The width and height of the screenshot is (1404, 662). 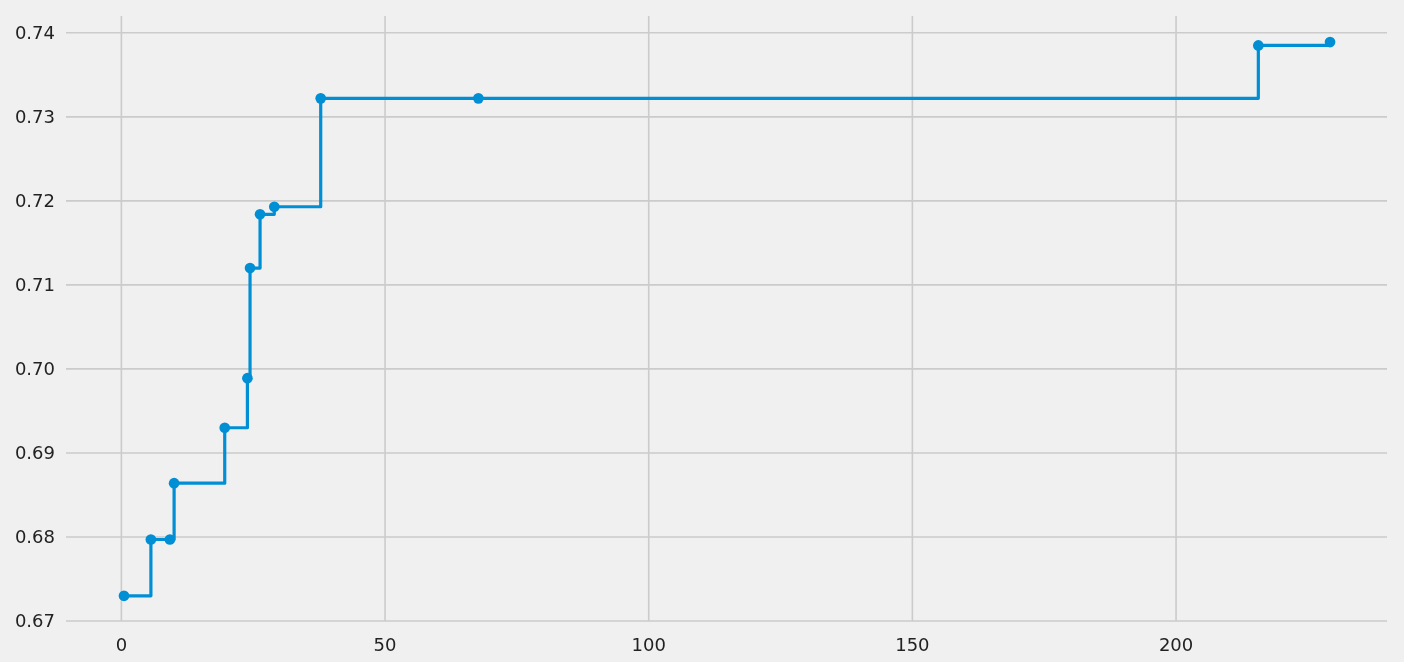 I want to click on y-tick-label: 0.72, so click(x=34, y=201).